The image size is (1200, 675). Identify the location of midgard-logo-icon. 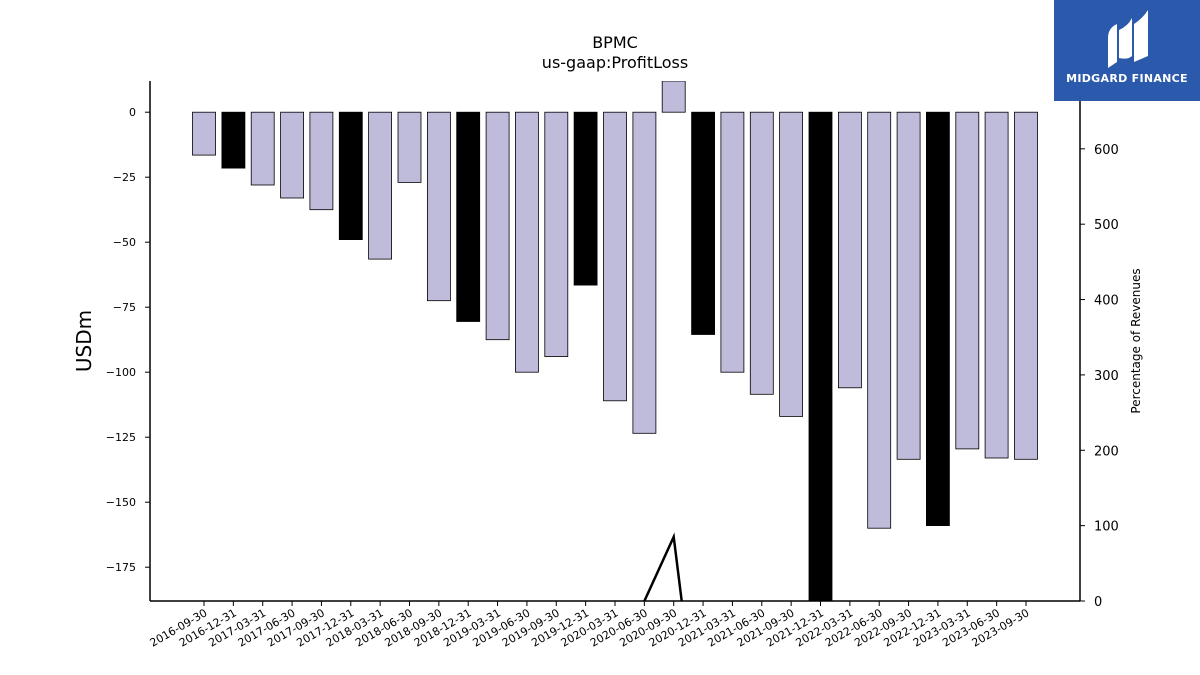
(1127, 50).